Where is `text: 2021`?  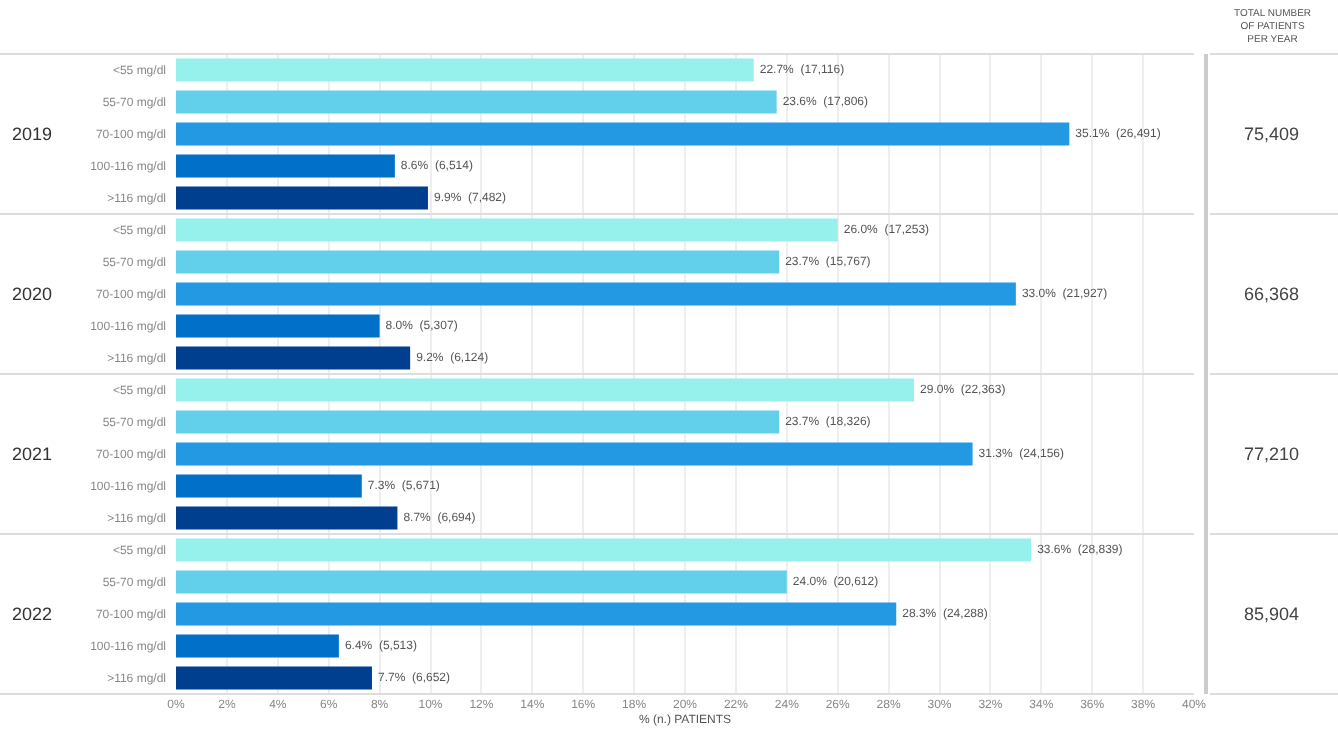 text: 2021 is located at coordinates (32, 454).